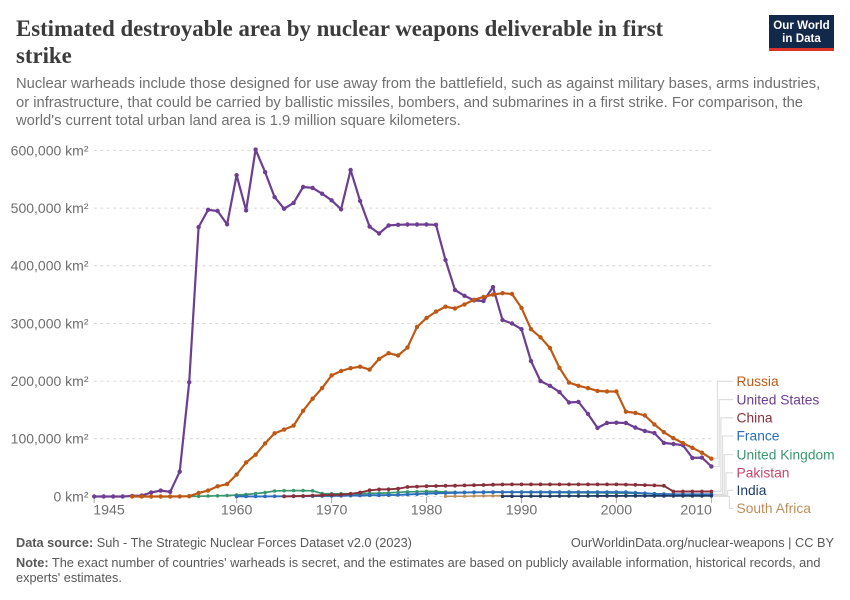 This screenshot has height=600, width=850. What do you see at coordinates (786, 454) in the screenshot?
I see `svg-text: United Kingdom` at bounding box center [786, 454].